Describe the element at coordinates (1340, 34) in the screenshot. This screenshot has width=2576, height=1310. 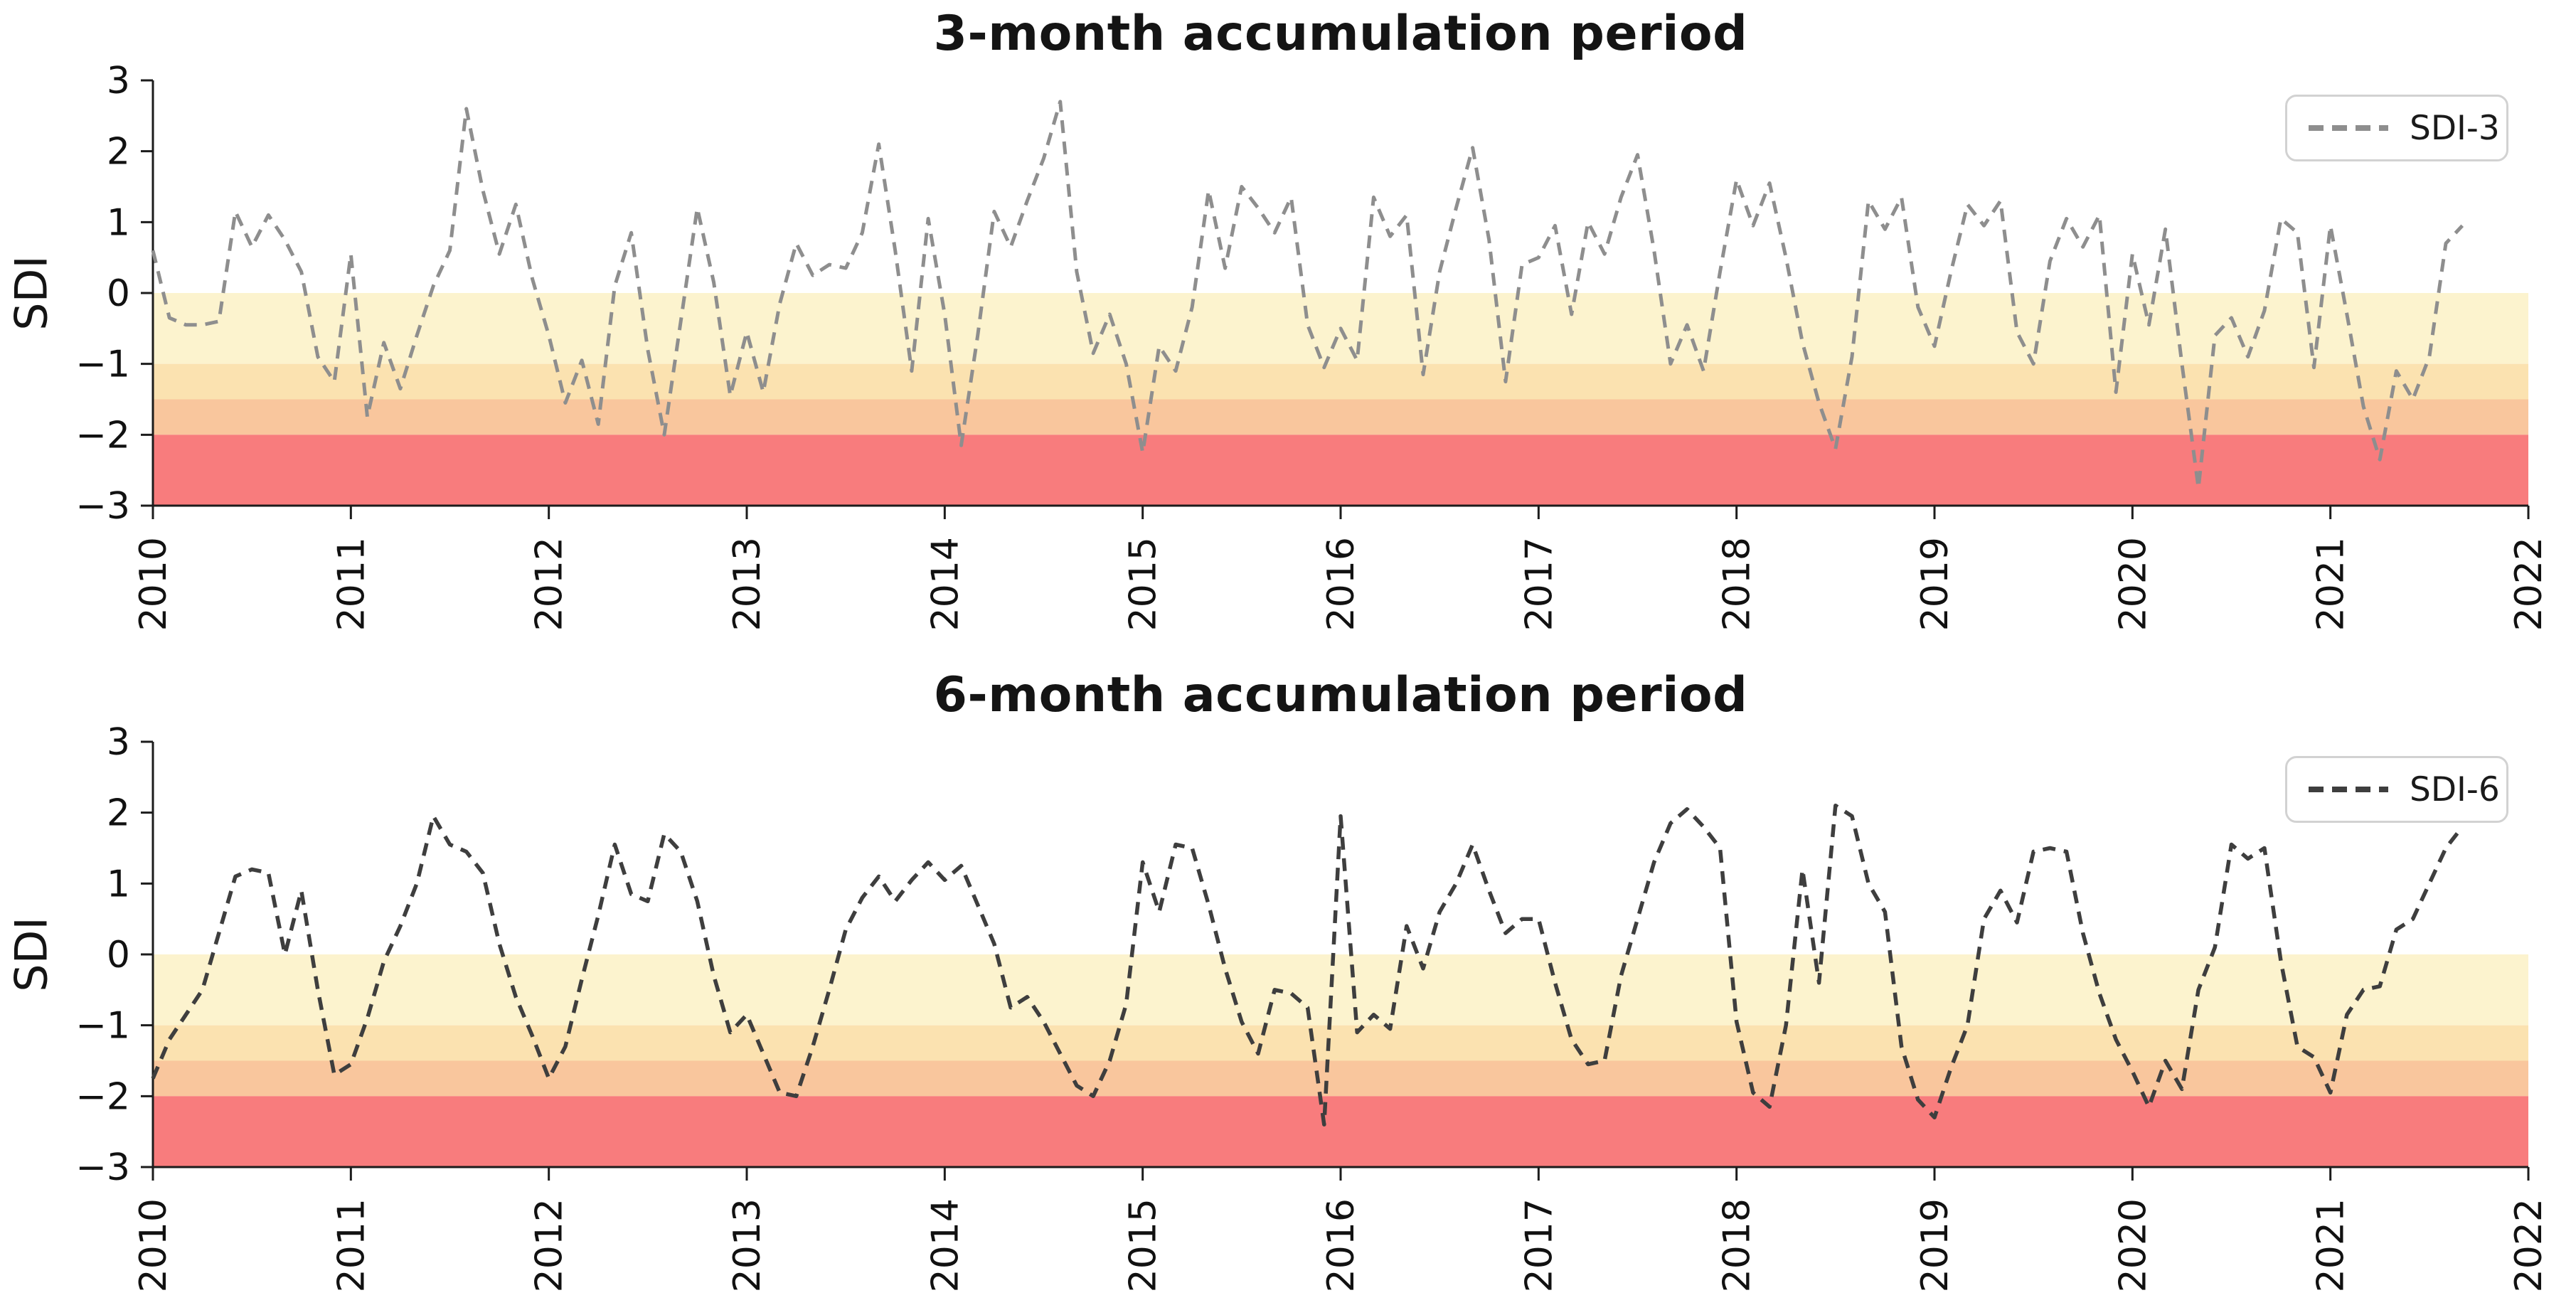
I see `chart-title: 3-month accumulation period` at that location.